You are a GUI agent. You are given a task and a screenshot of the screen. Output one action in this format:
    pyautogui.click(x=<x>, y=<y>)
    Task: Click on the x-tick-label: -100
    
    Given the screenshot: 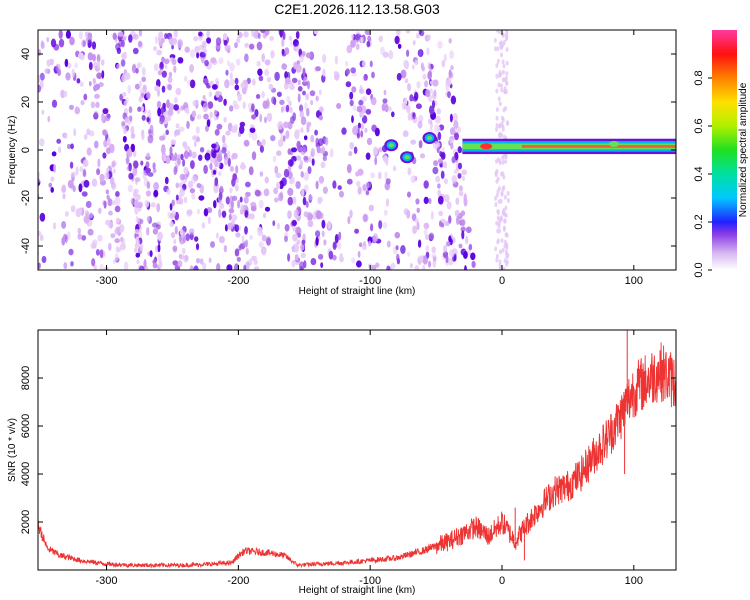 What is the action you would take?
    pyautogui.click(x=370, y=581)
    